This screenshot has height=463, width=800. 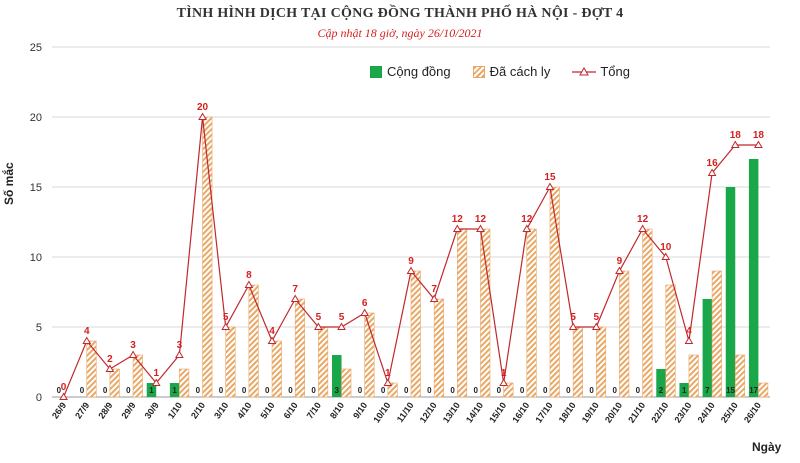 I want to click on total-value-label: 9, so click(x=411, y=261).